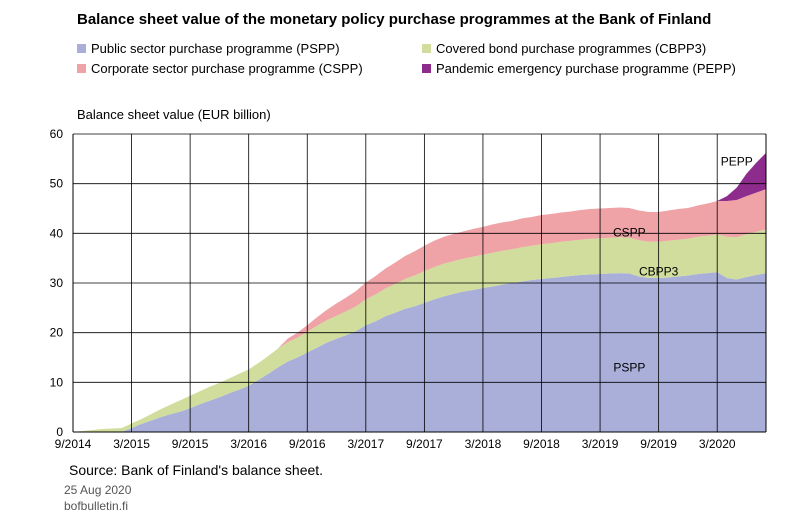  What do you see at coordinates (424, 444) in the screenshot?
I see `x-tick-label-9-2017: 9/2017` at bounding box center [424, 444].